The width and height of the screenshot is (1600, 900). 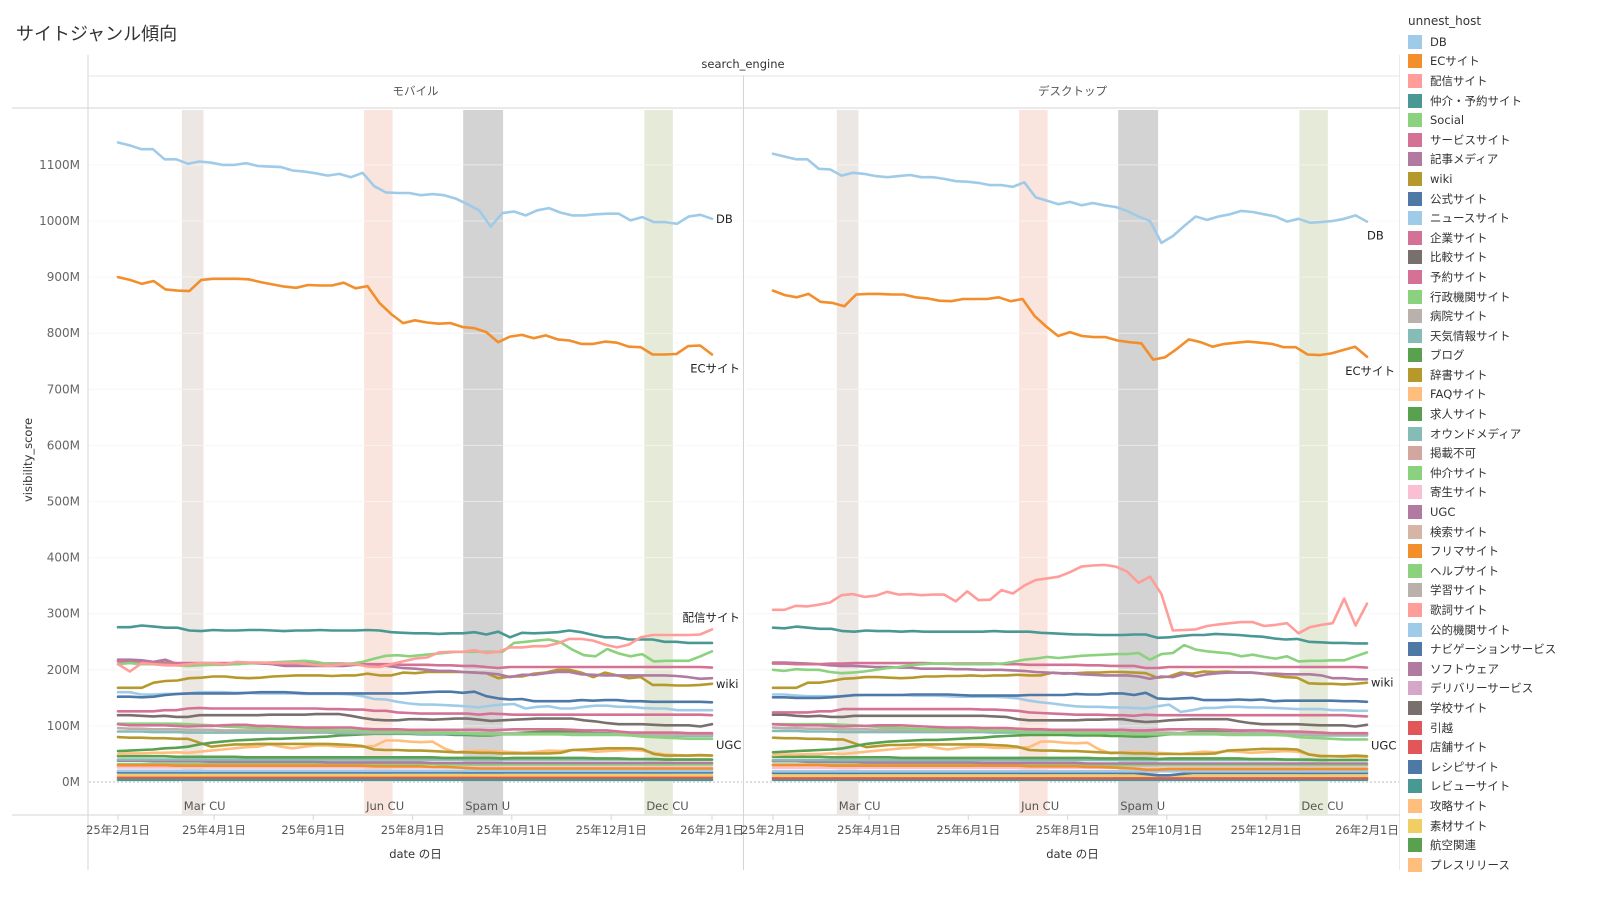 I want to click on legend-item: 仲介・予約サイト, so click(x=1503, y=101).